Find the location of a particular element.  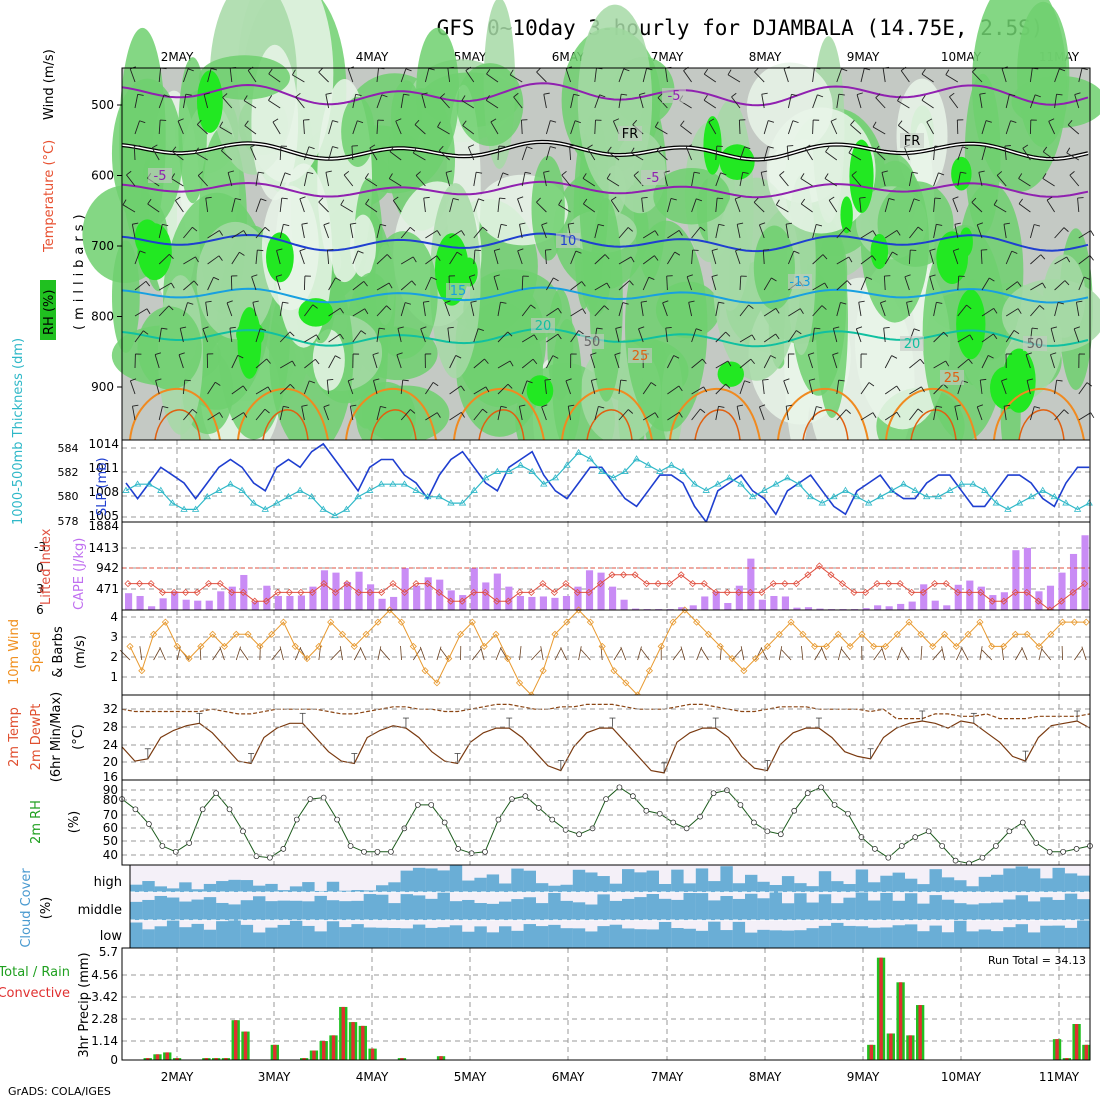

cape-tick-label: 471 is located at coordinates (107, 589).